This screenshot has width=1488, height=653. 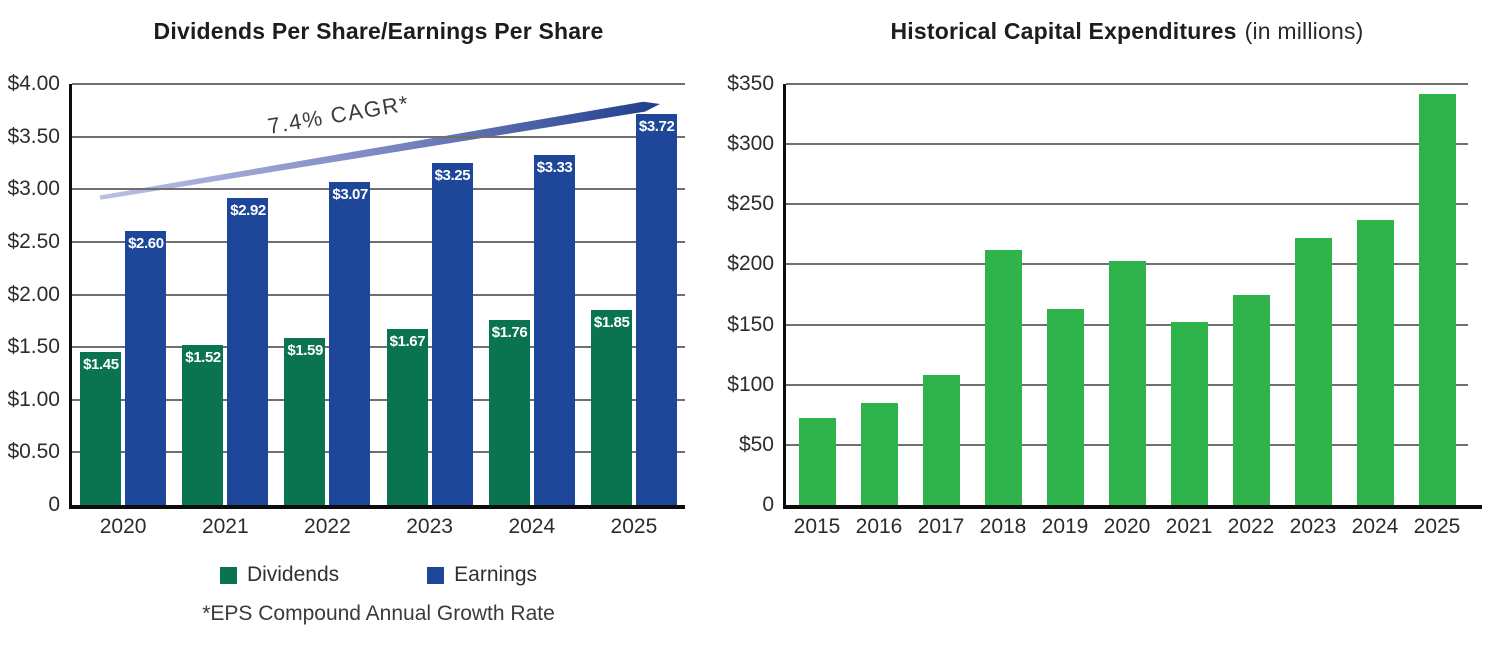 I want to click on right-chart-title-bold: Historical Capital Expenditures, so click(x=1063, y=31).